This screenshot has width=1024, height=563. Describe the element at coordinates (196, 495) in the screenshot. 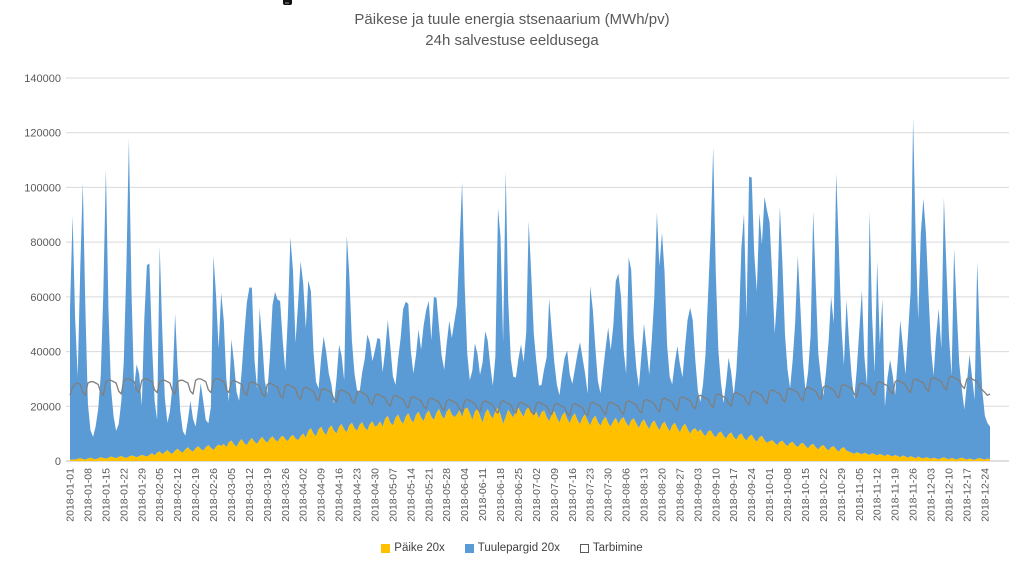

I see `x-axis-label: 2018-02-19` at that location.